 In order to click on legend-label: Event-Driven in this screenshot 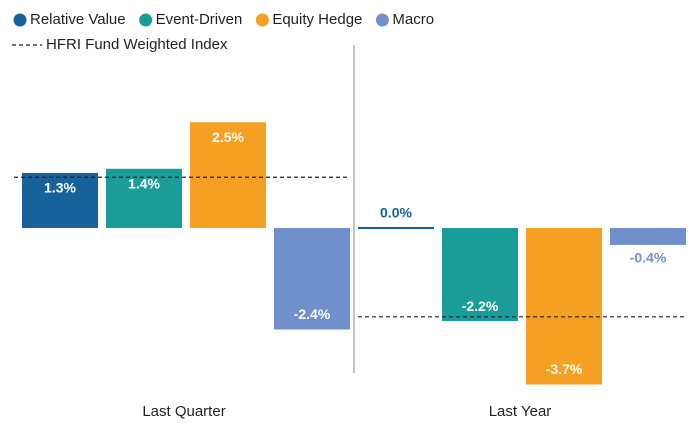, I will do `click(199, 19)`.